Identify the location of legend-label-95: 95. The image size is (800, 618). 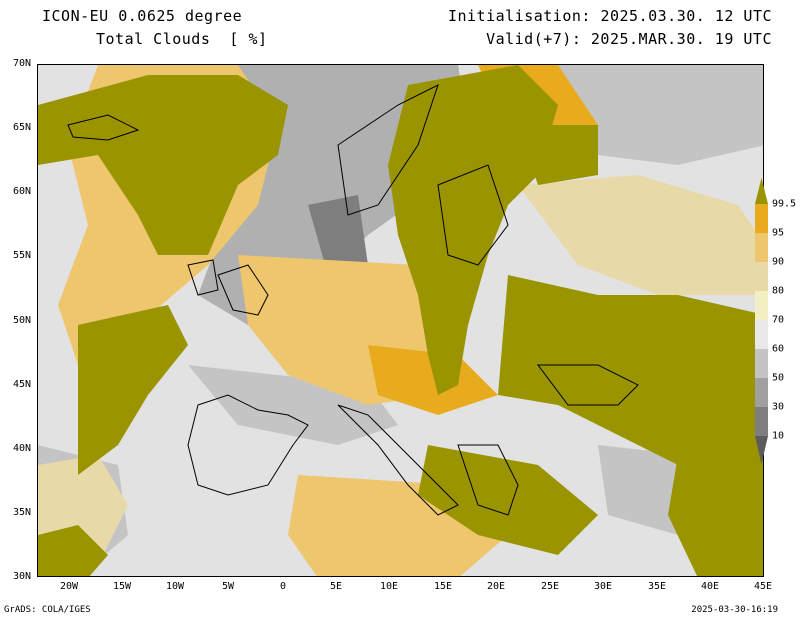
(778, 233).